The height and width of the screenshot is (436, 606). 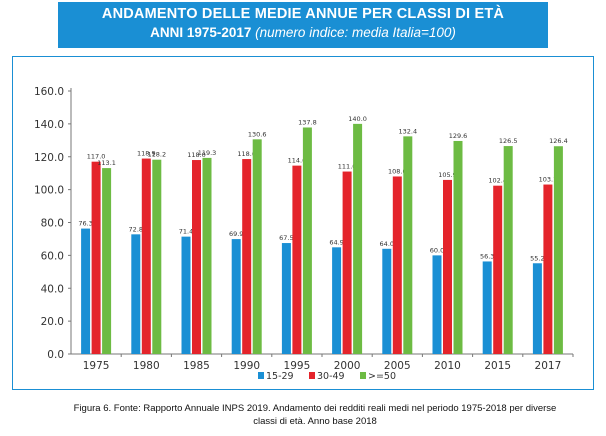 What do you see at coordinates (280, 376) in the screenshot?
I see `legend-label: 15-29` at bounding box center [280, 376].